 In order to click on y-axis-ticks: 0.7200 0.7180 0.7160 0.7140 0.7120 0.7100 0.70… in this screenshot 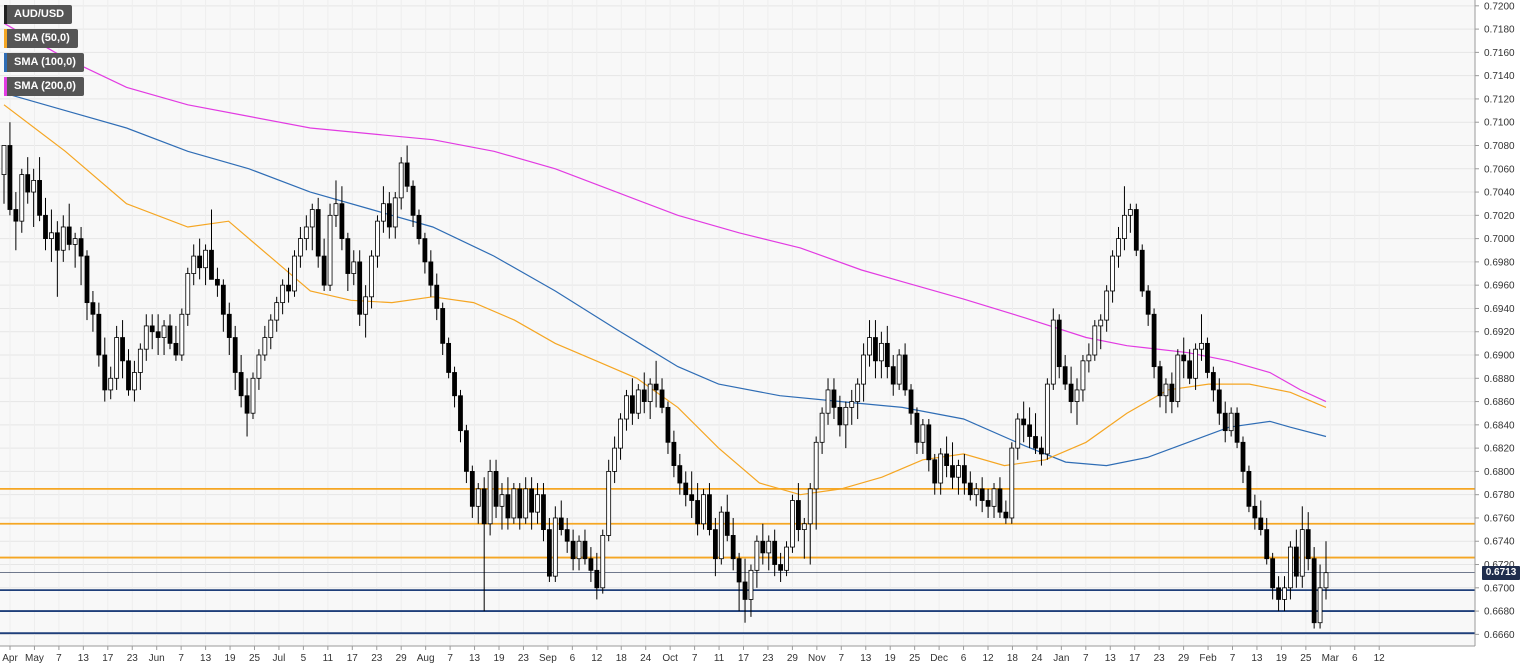, I will do `click(1495, 321)`.